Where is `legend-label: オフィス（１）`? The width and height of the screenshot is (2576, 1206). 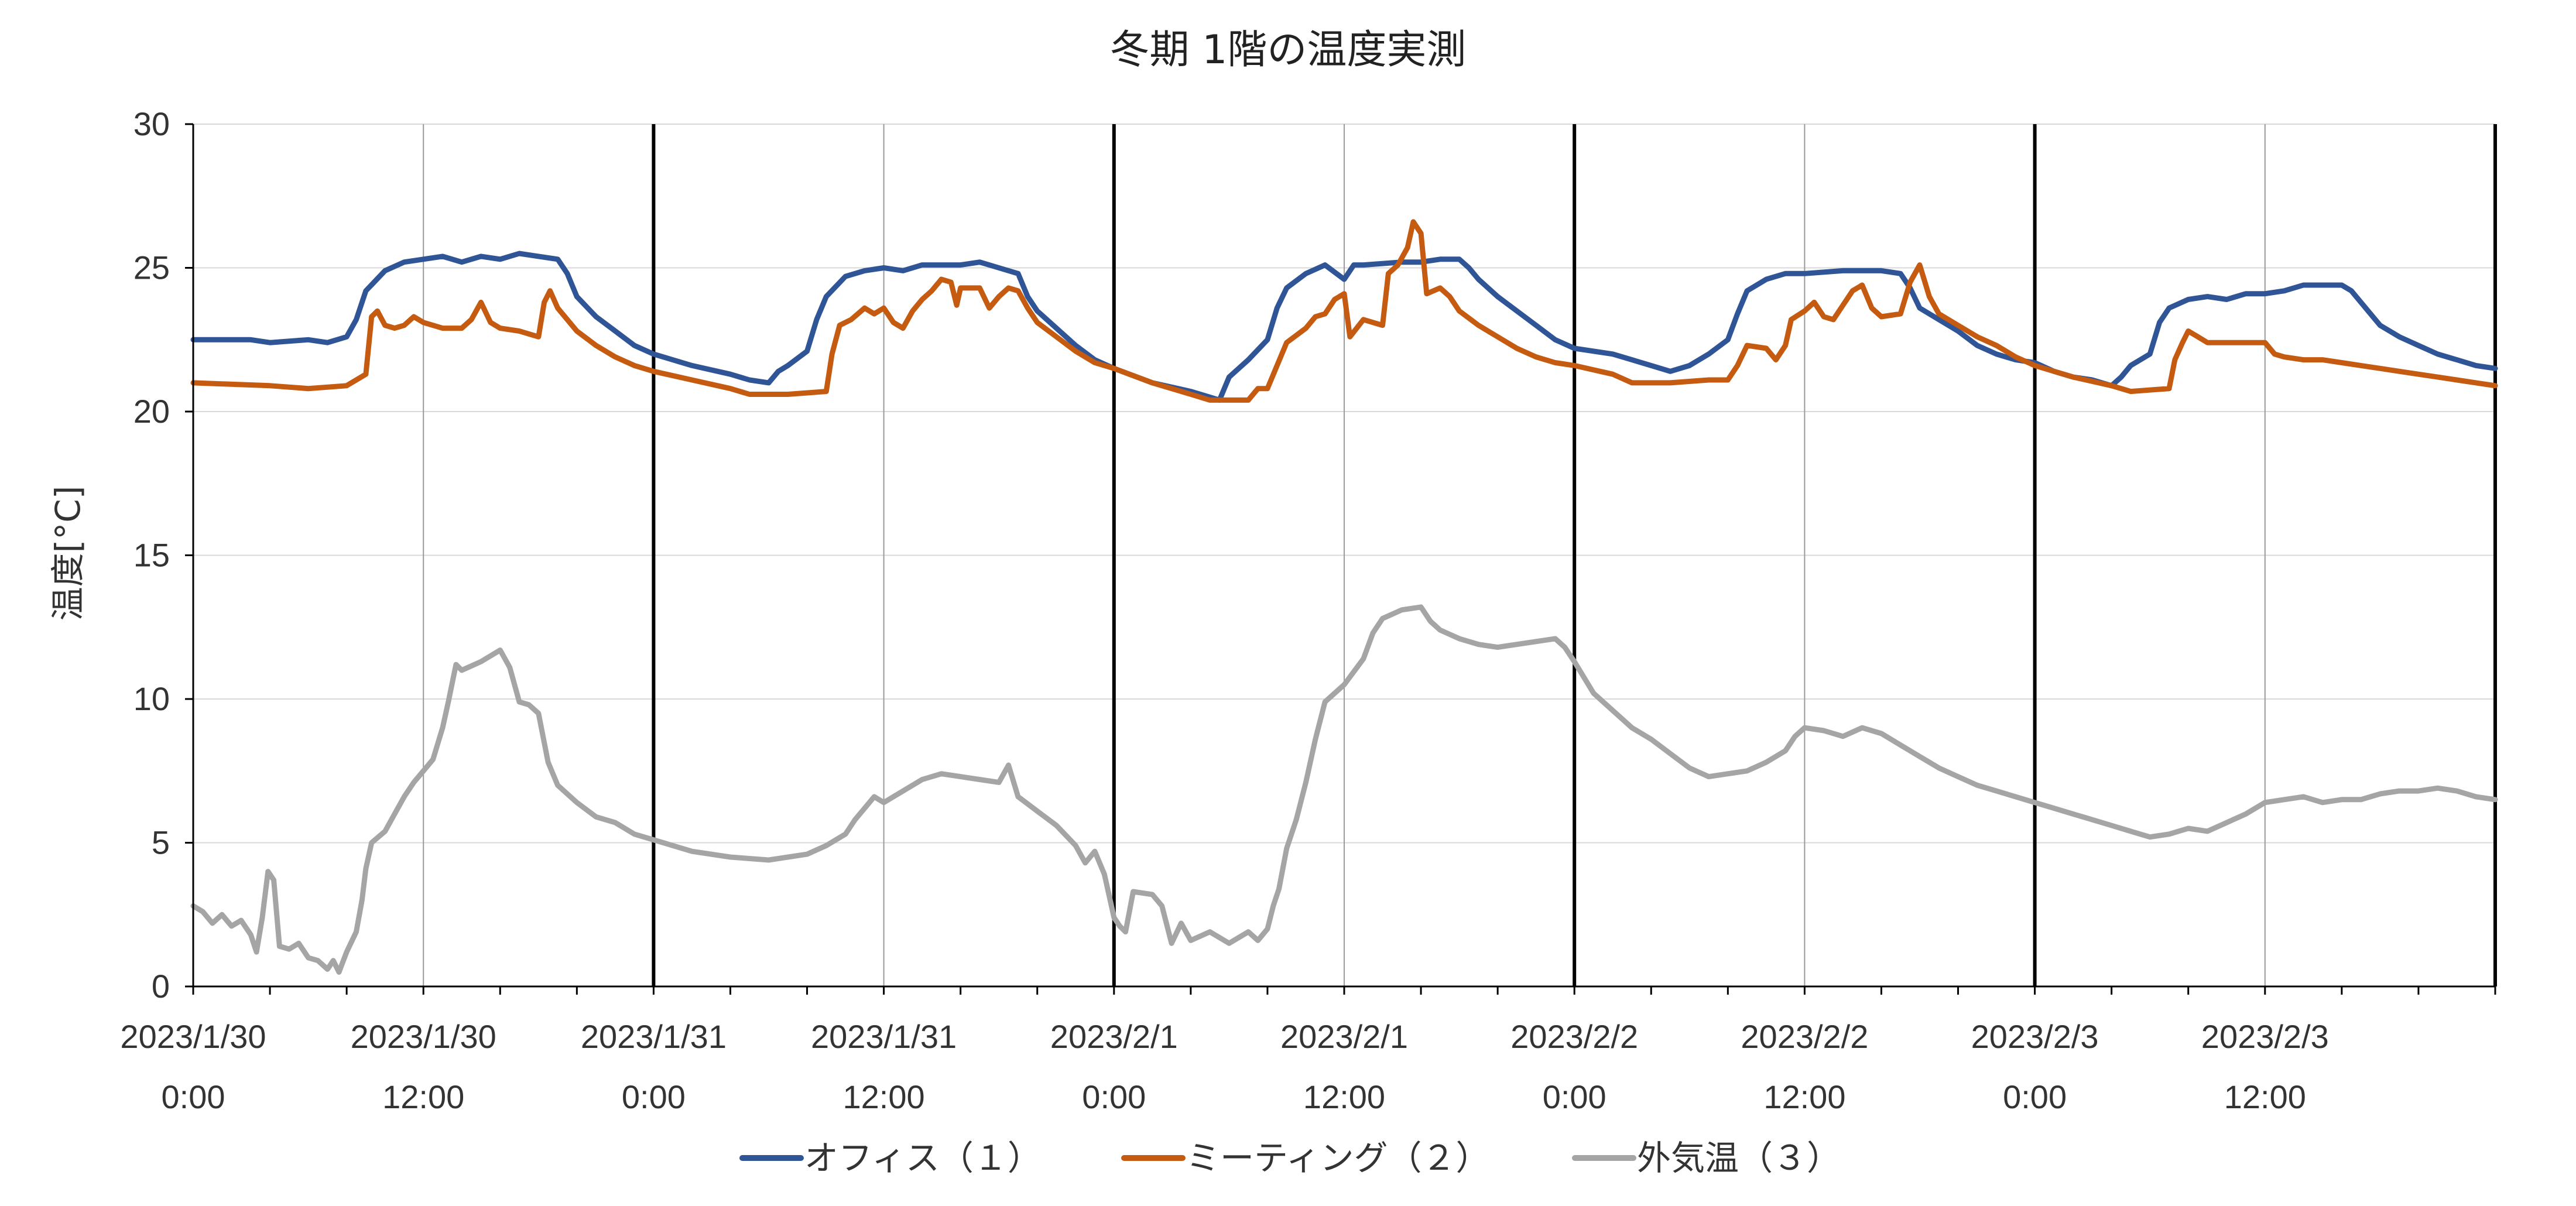
legend-label: オフィス（１） is located at coordinates (923, 1158).